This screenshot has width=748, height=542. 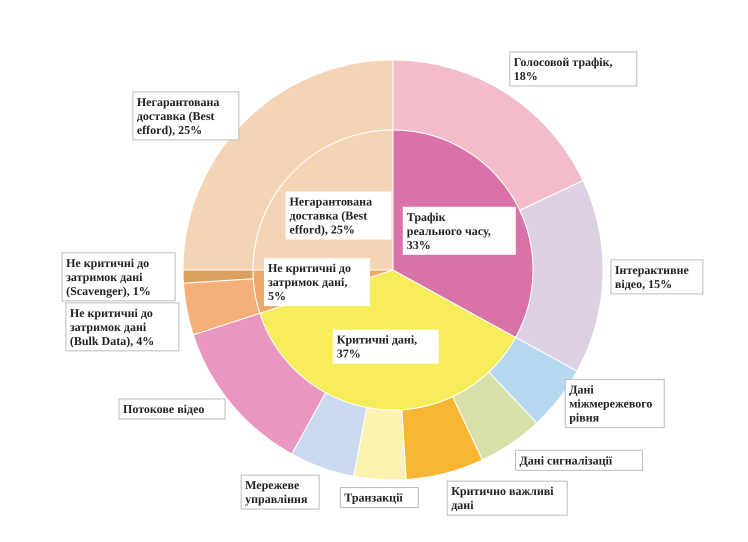 I want to click on slice-label: Дані сигналізації, so click(x=566, y=460).